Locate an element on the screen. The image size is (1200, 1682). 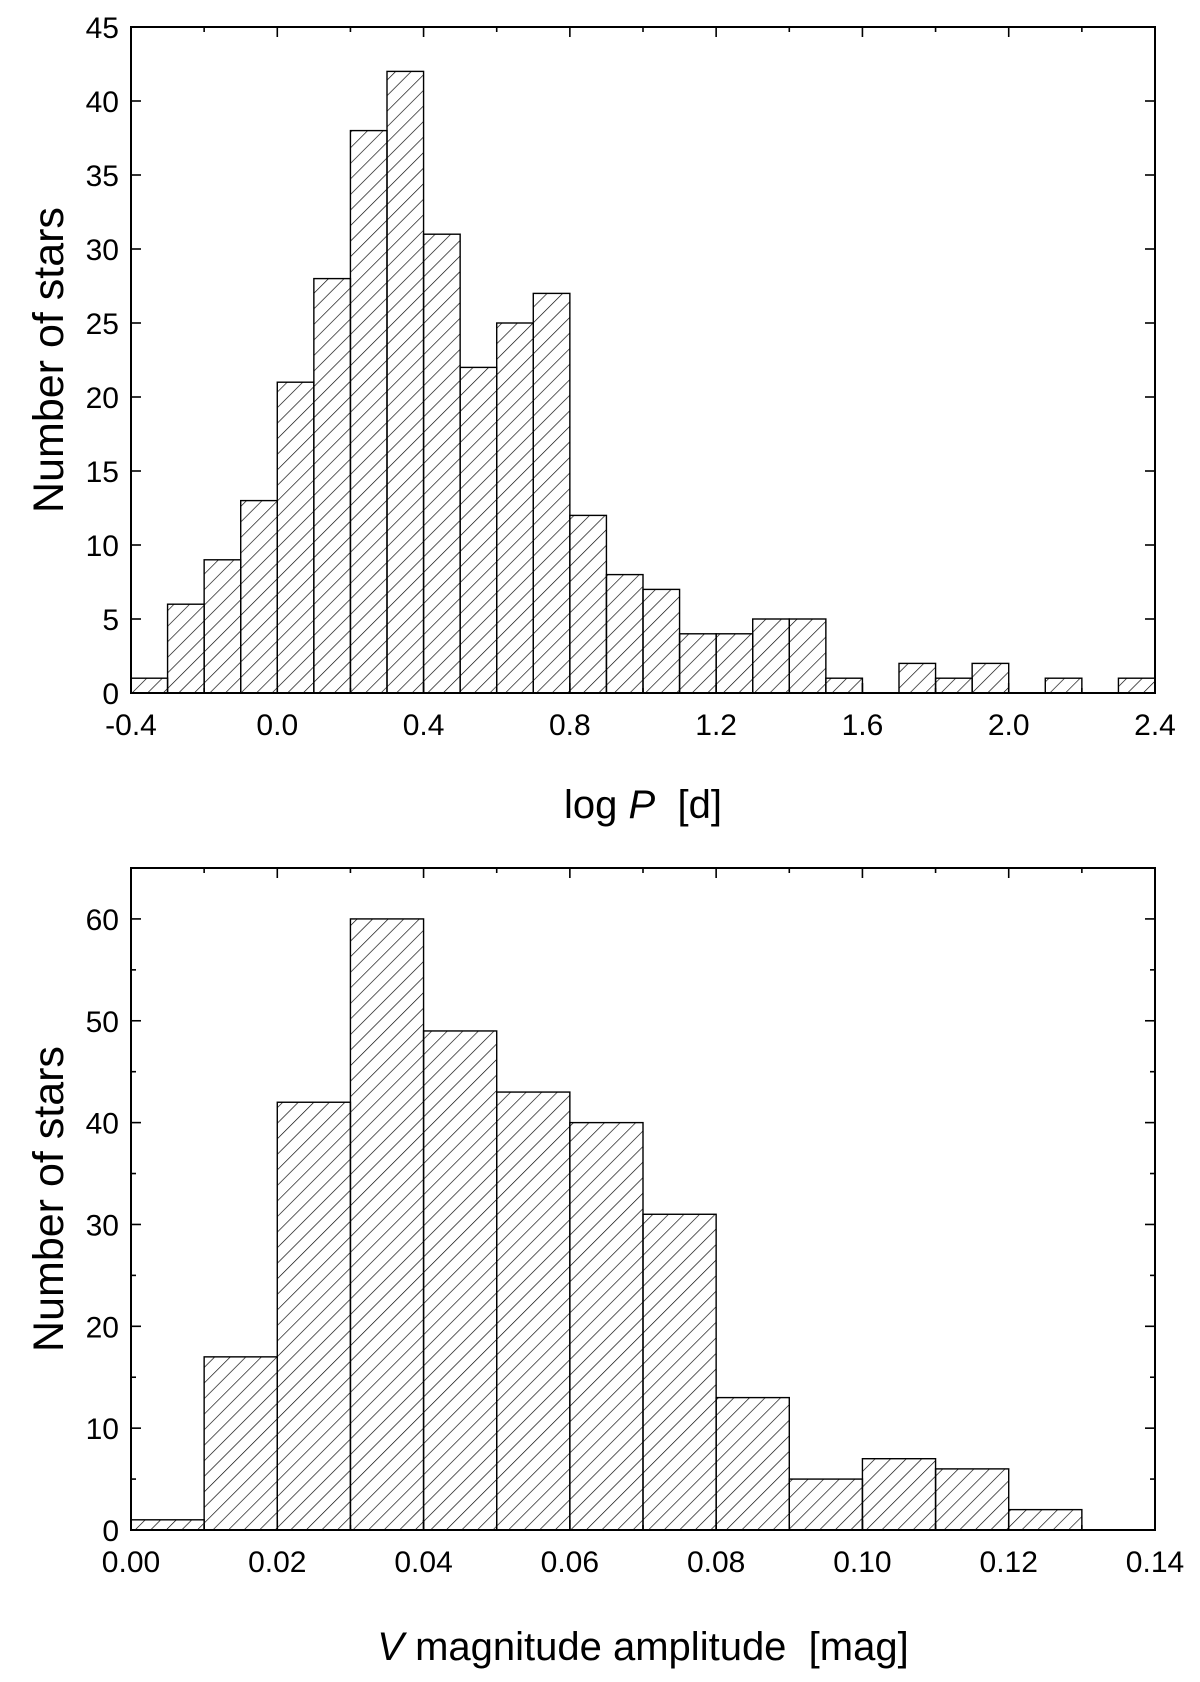
y-tick-labels: 0 5 10 15 20 25 30 35 40 45 is located at coordinates (102, 361).